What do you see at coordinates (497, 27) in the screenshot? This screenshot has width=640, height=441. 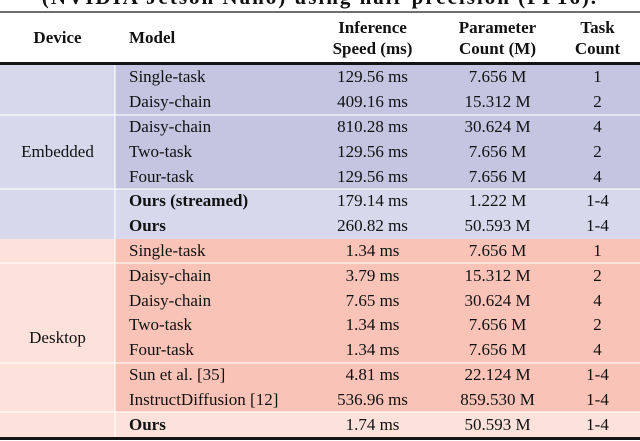 I see `header-parameter-count-line1: Parameter` at bounding box center [497, 27].